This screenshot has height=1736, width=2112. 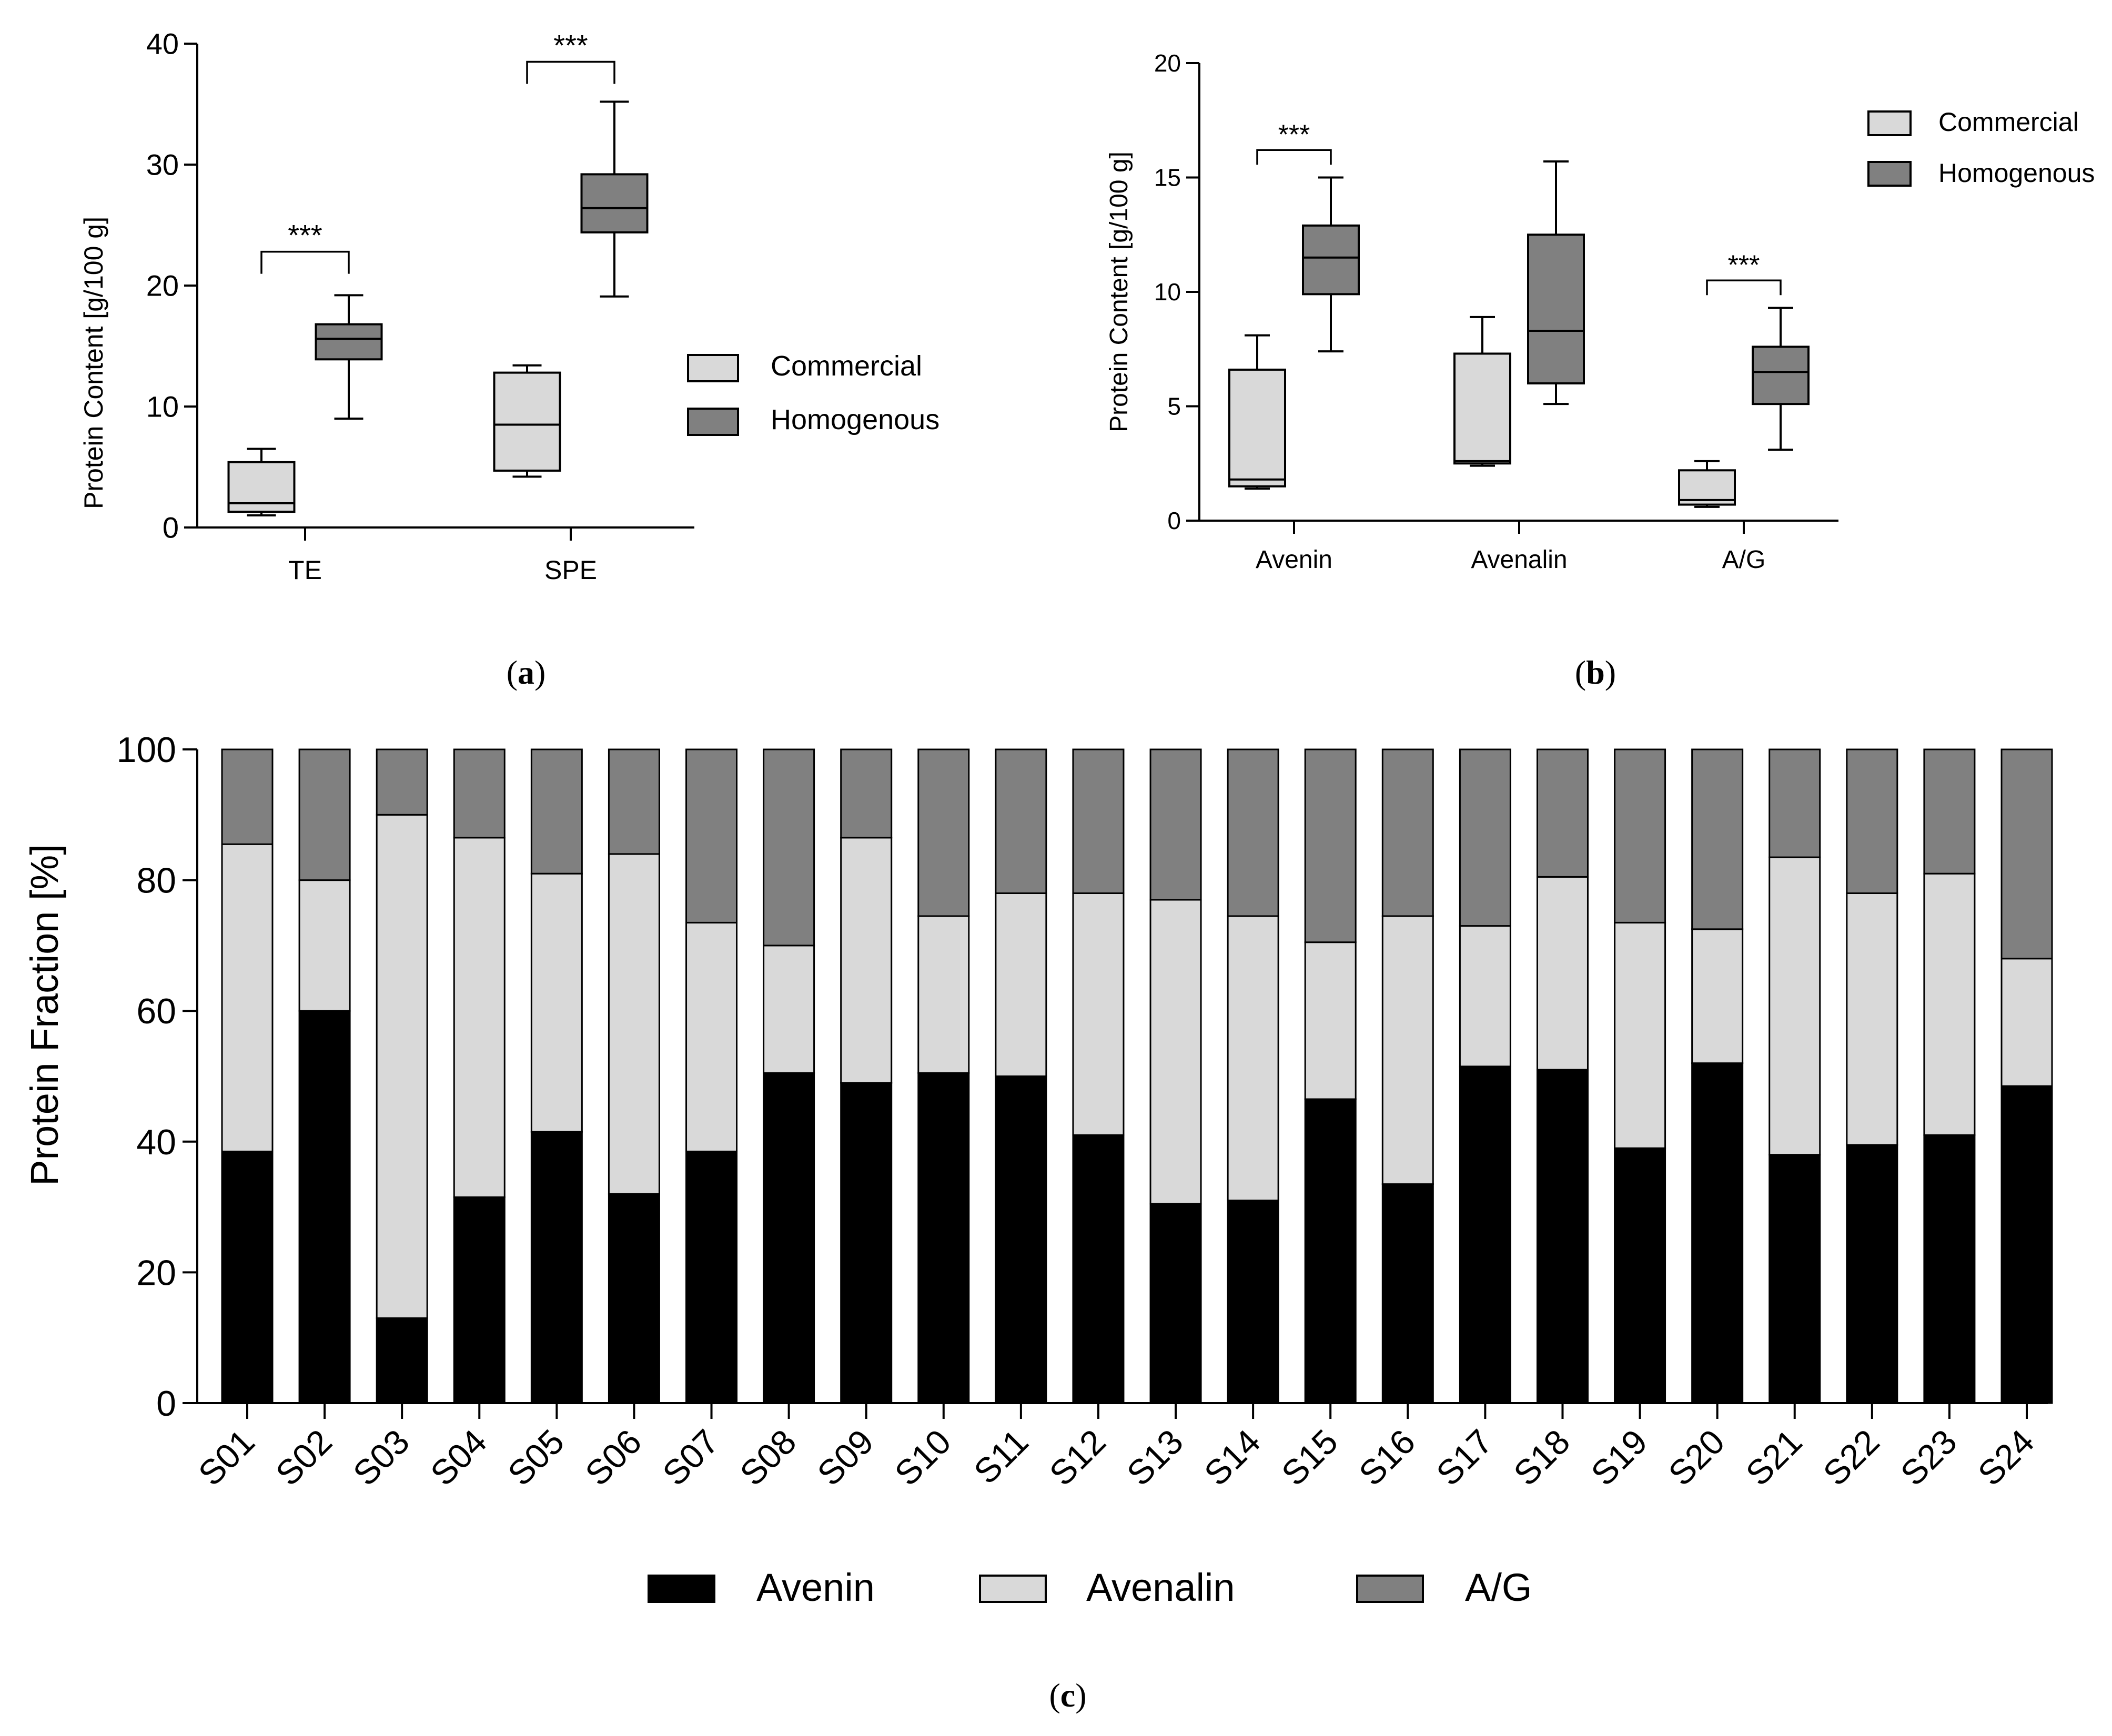 I want to click on bar-segment-s04-avenalin, so click(x=479, y=1017).